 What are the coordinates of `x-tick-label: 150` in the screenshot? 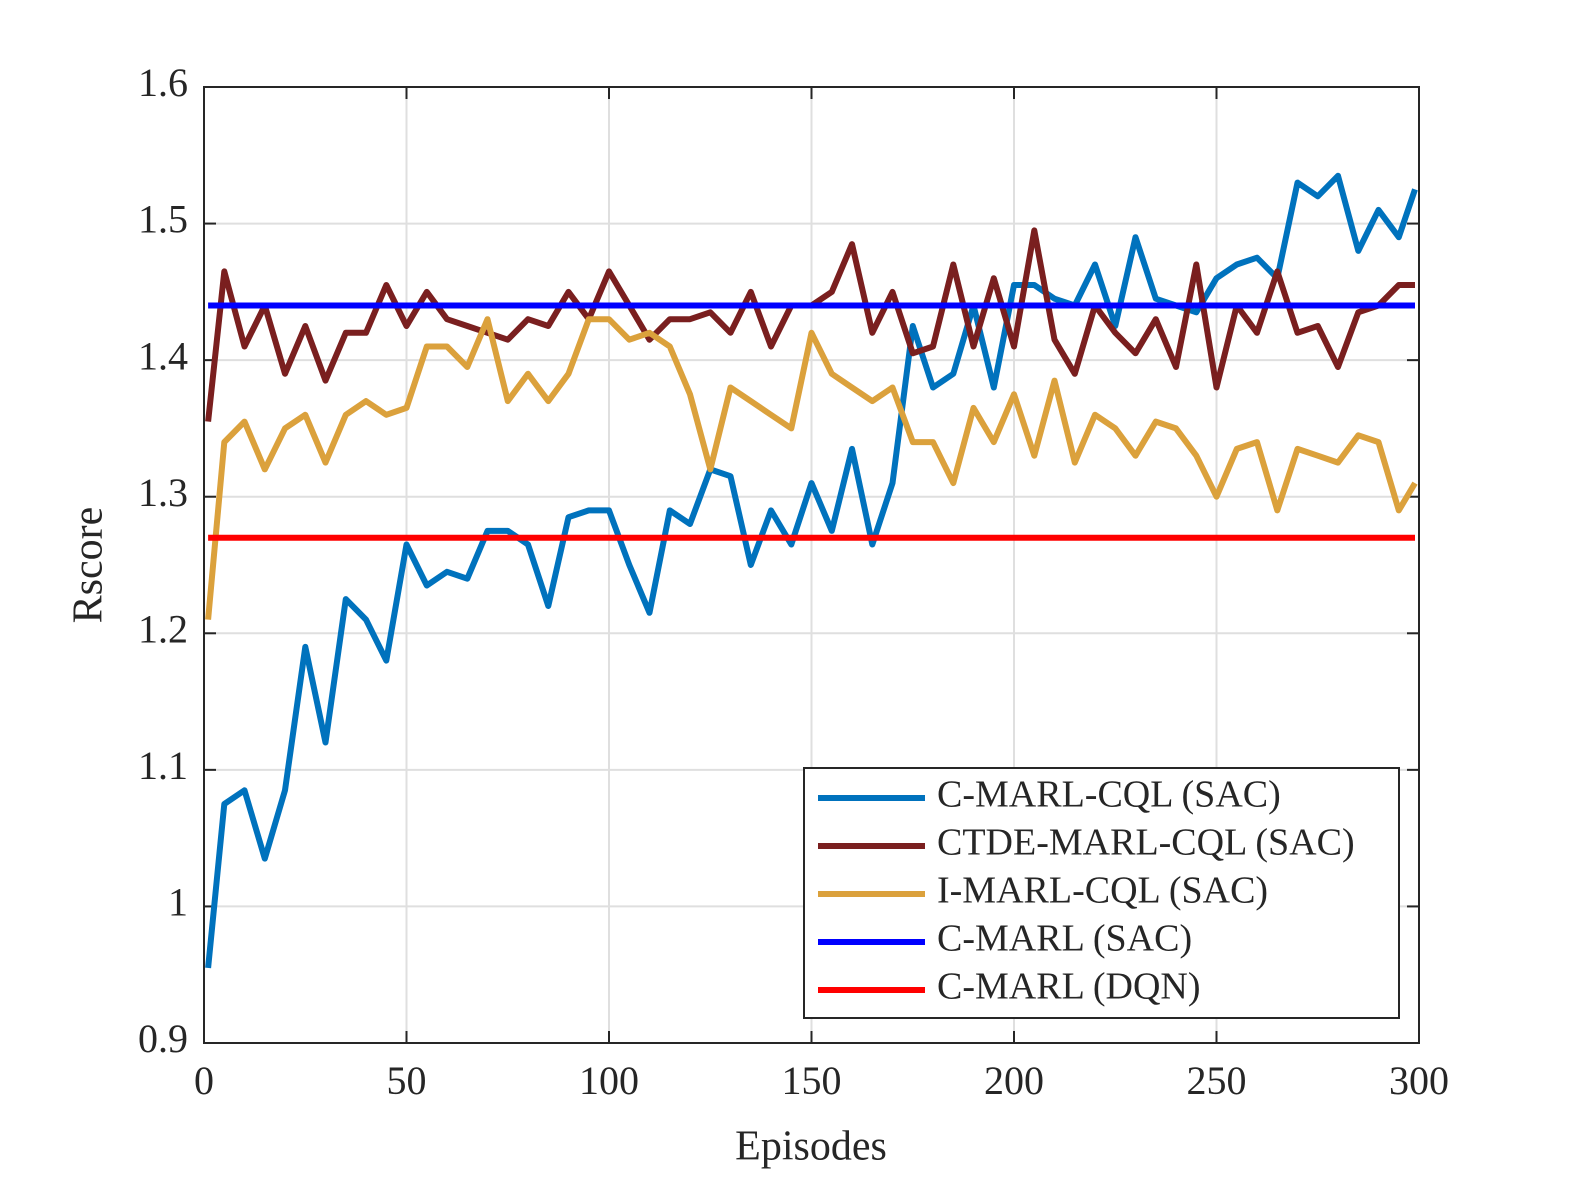 It's located at (812, 1080).